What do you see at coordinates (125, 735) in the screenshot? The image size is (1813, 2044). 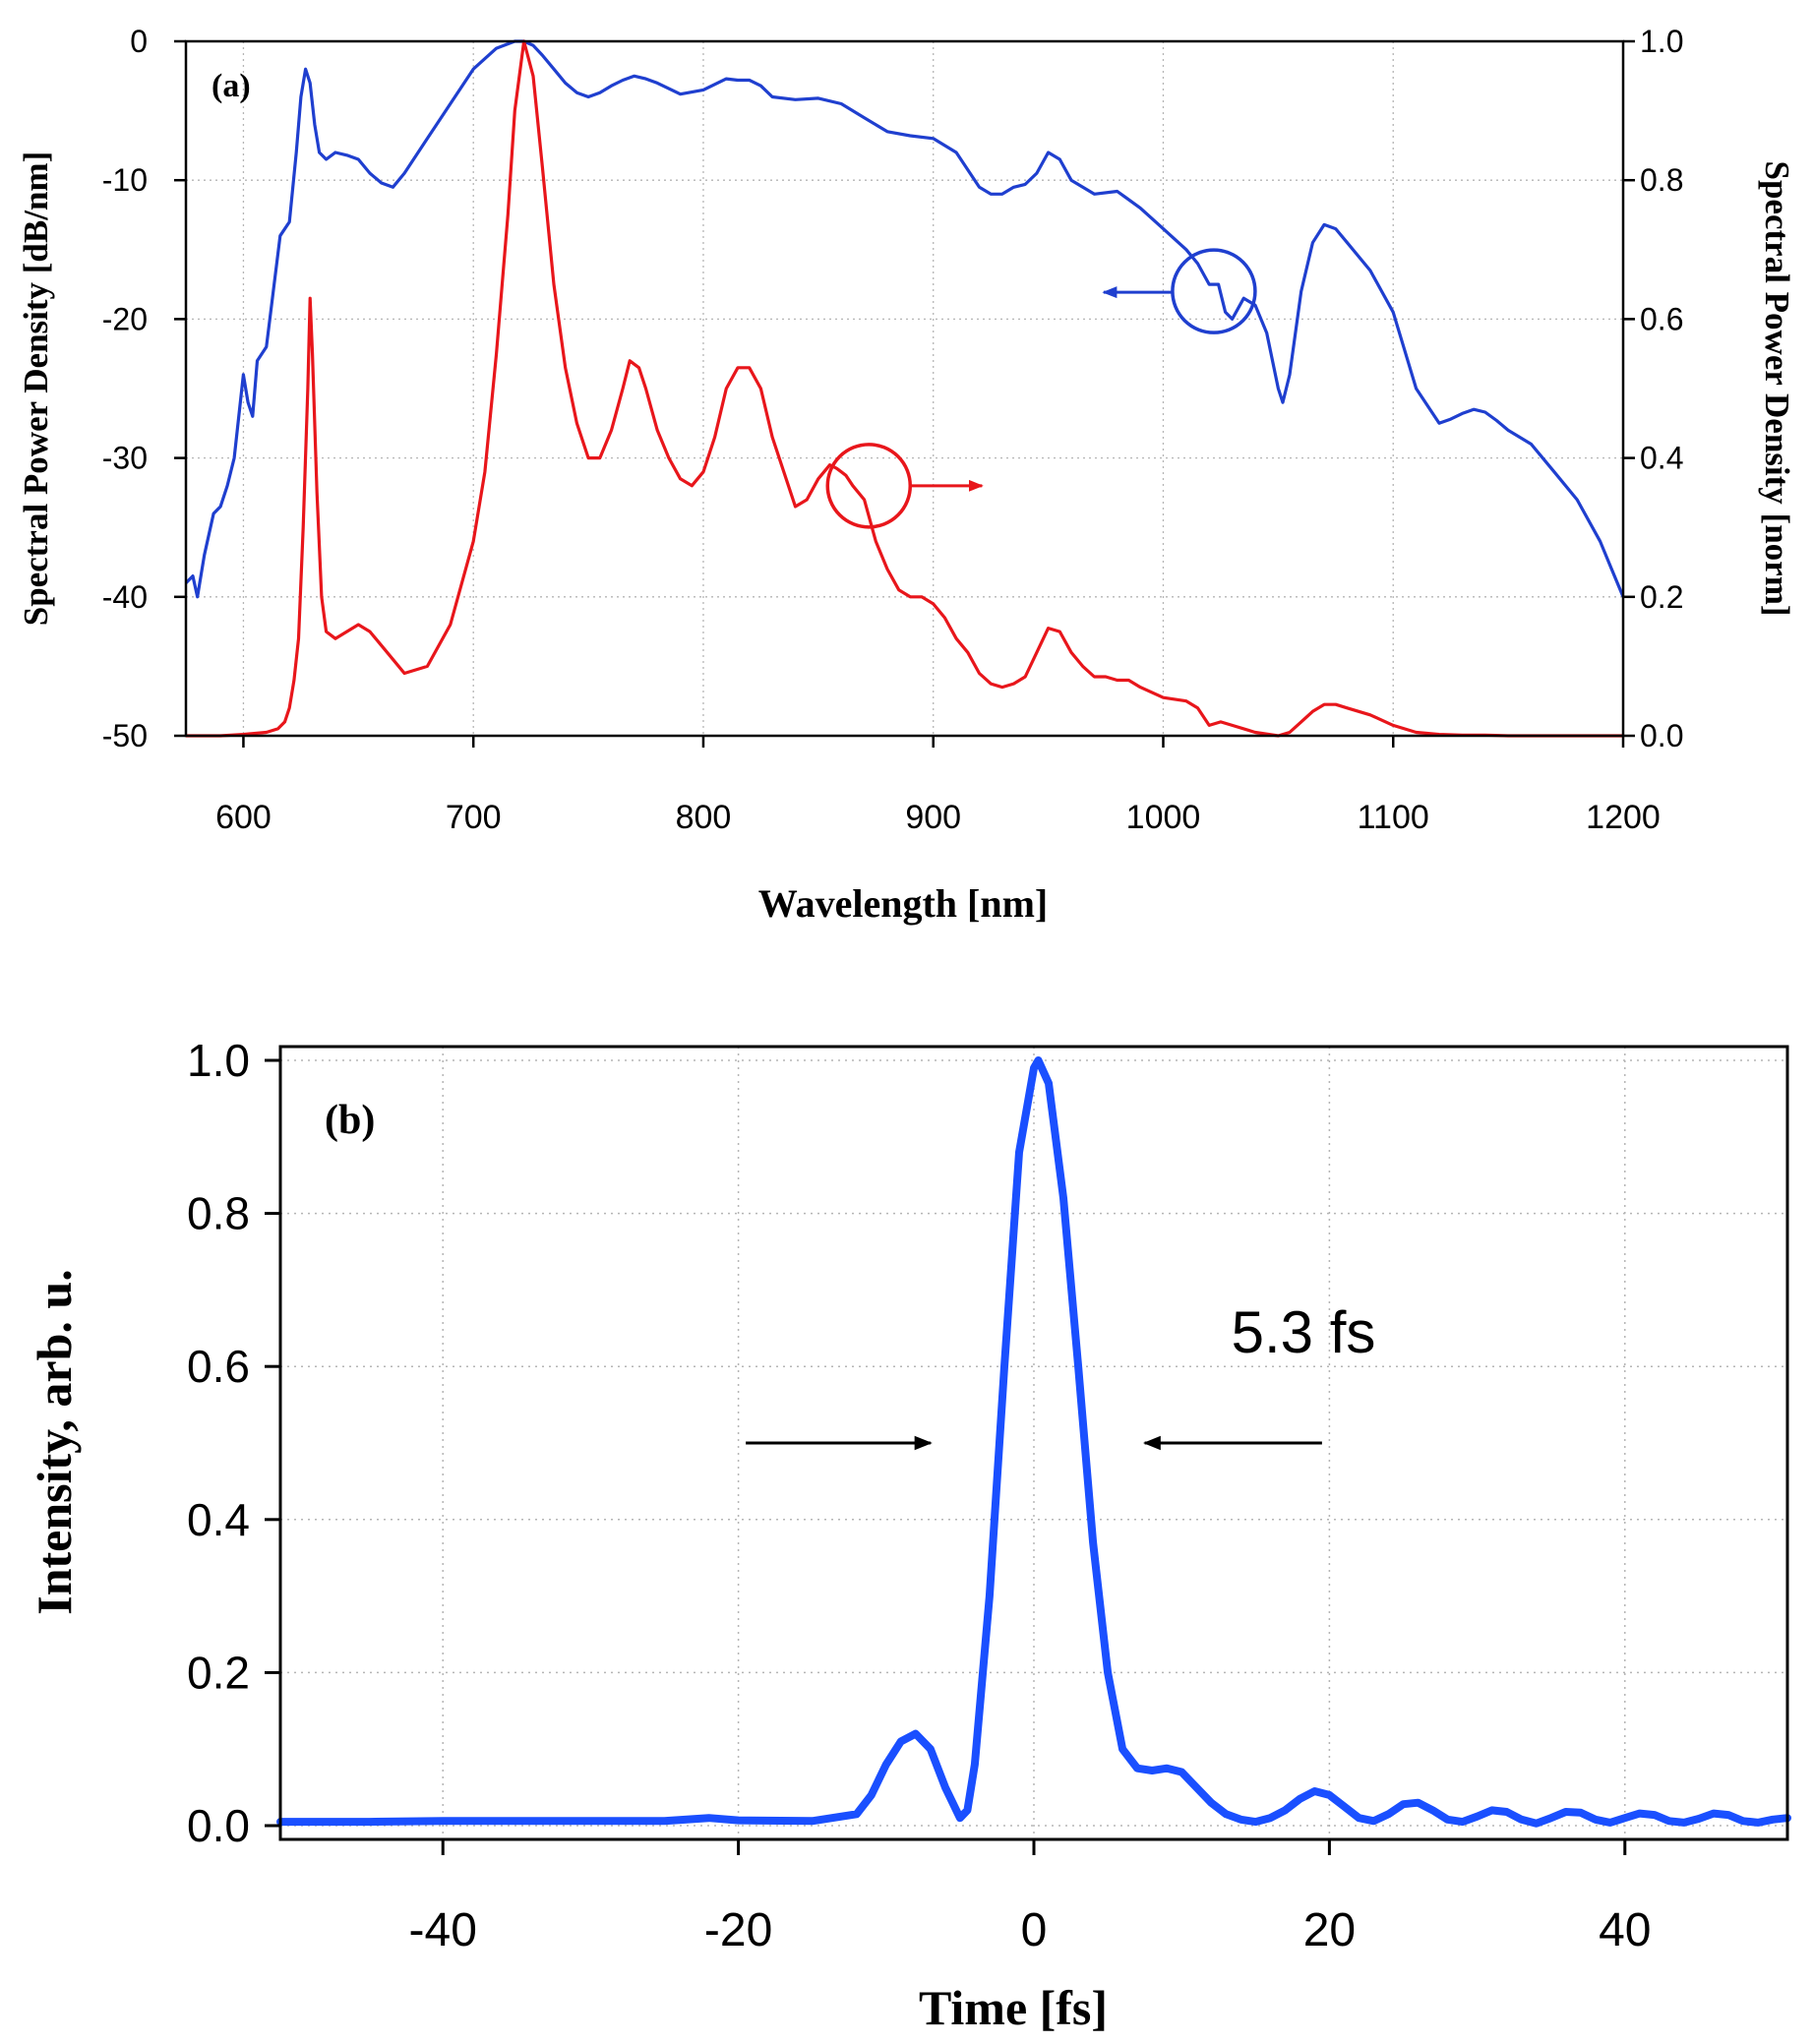 I see `panel-a-left-tick-label: -50` at bounding box center [125, 735].